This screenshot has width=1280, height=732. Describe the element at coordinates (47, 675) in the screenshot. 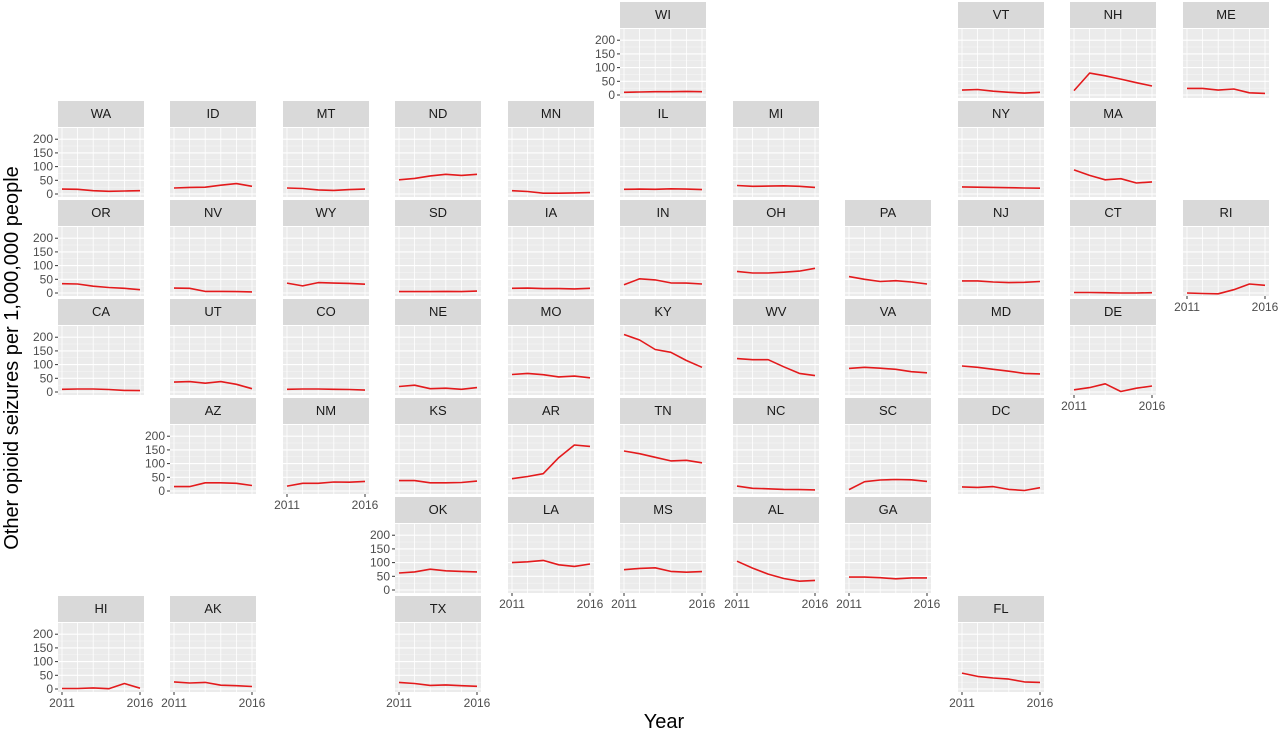

I see `y-tick-label: 50` at that location.